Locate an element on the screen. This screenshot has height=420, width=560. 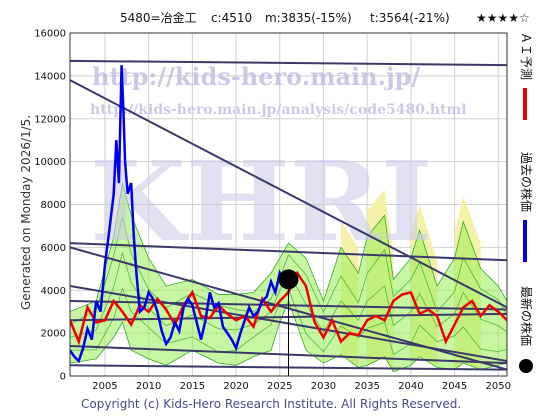
y-tick-label: 12000 is located at coordinates (50, 119).